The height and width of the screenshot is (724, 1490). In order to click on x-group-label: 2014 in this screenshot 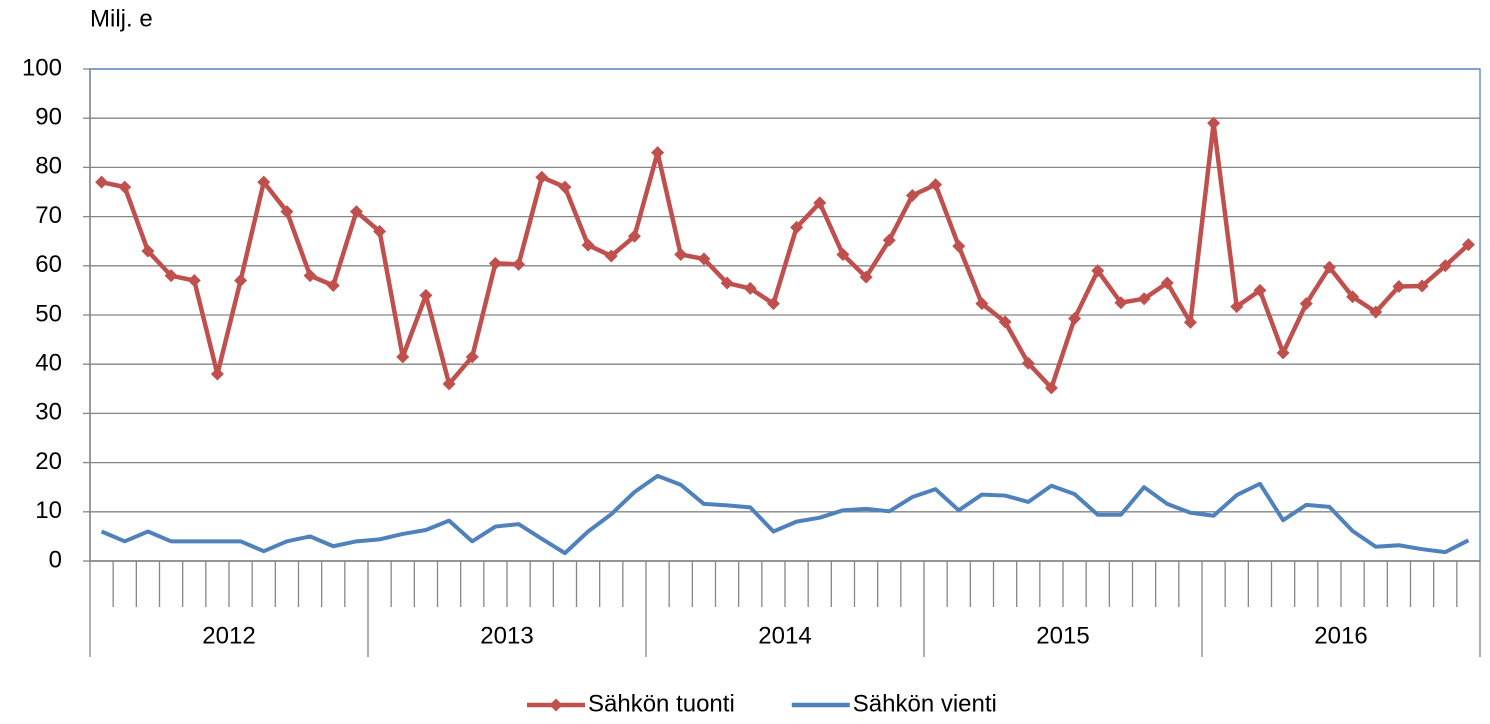, I will do `click(784, 635)`.